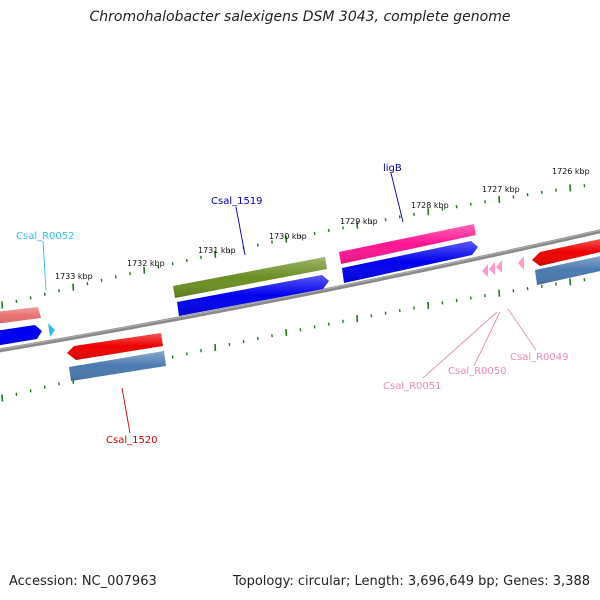 The width and height of the screenshot is (600, 600). What do you see at coordinates (74, 276) in the screenshot?
I see `kbp-label: 1733 kbp` at bounding box center [74, 276].